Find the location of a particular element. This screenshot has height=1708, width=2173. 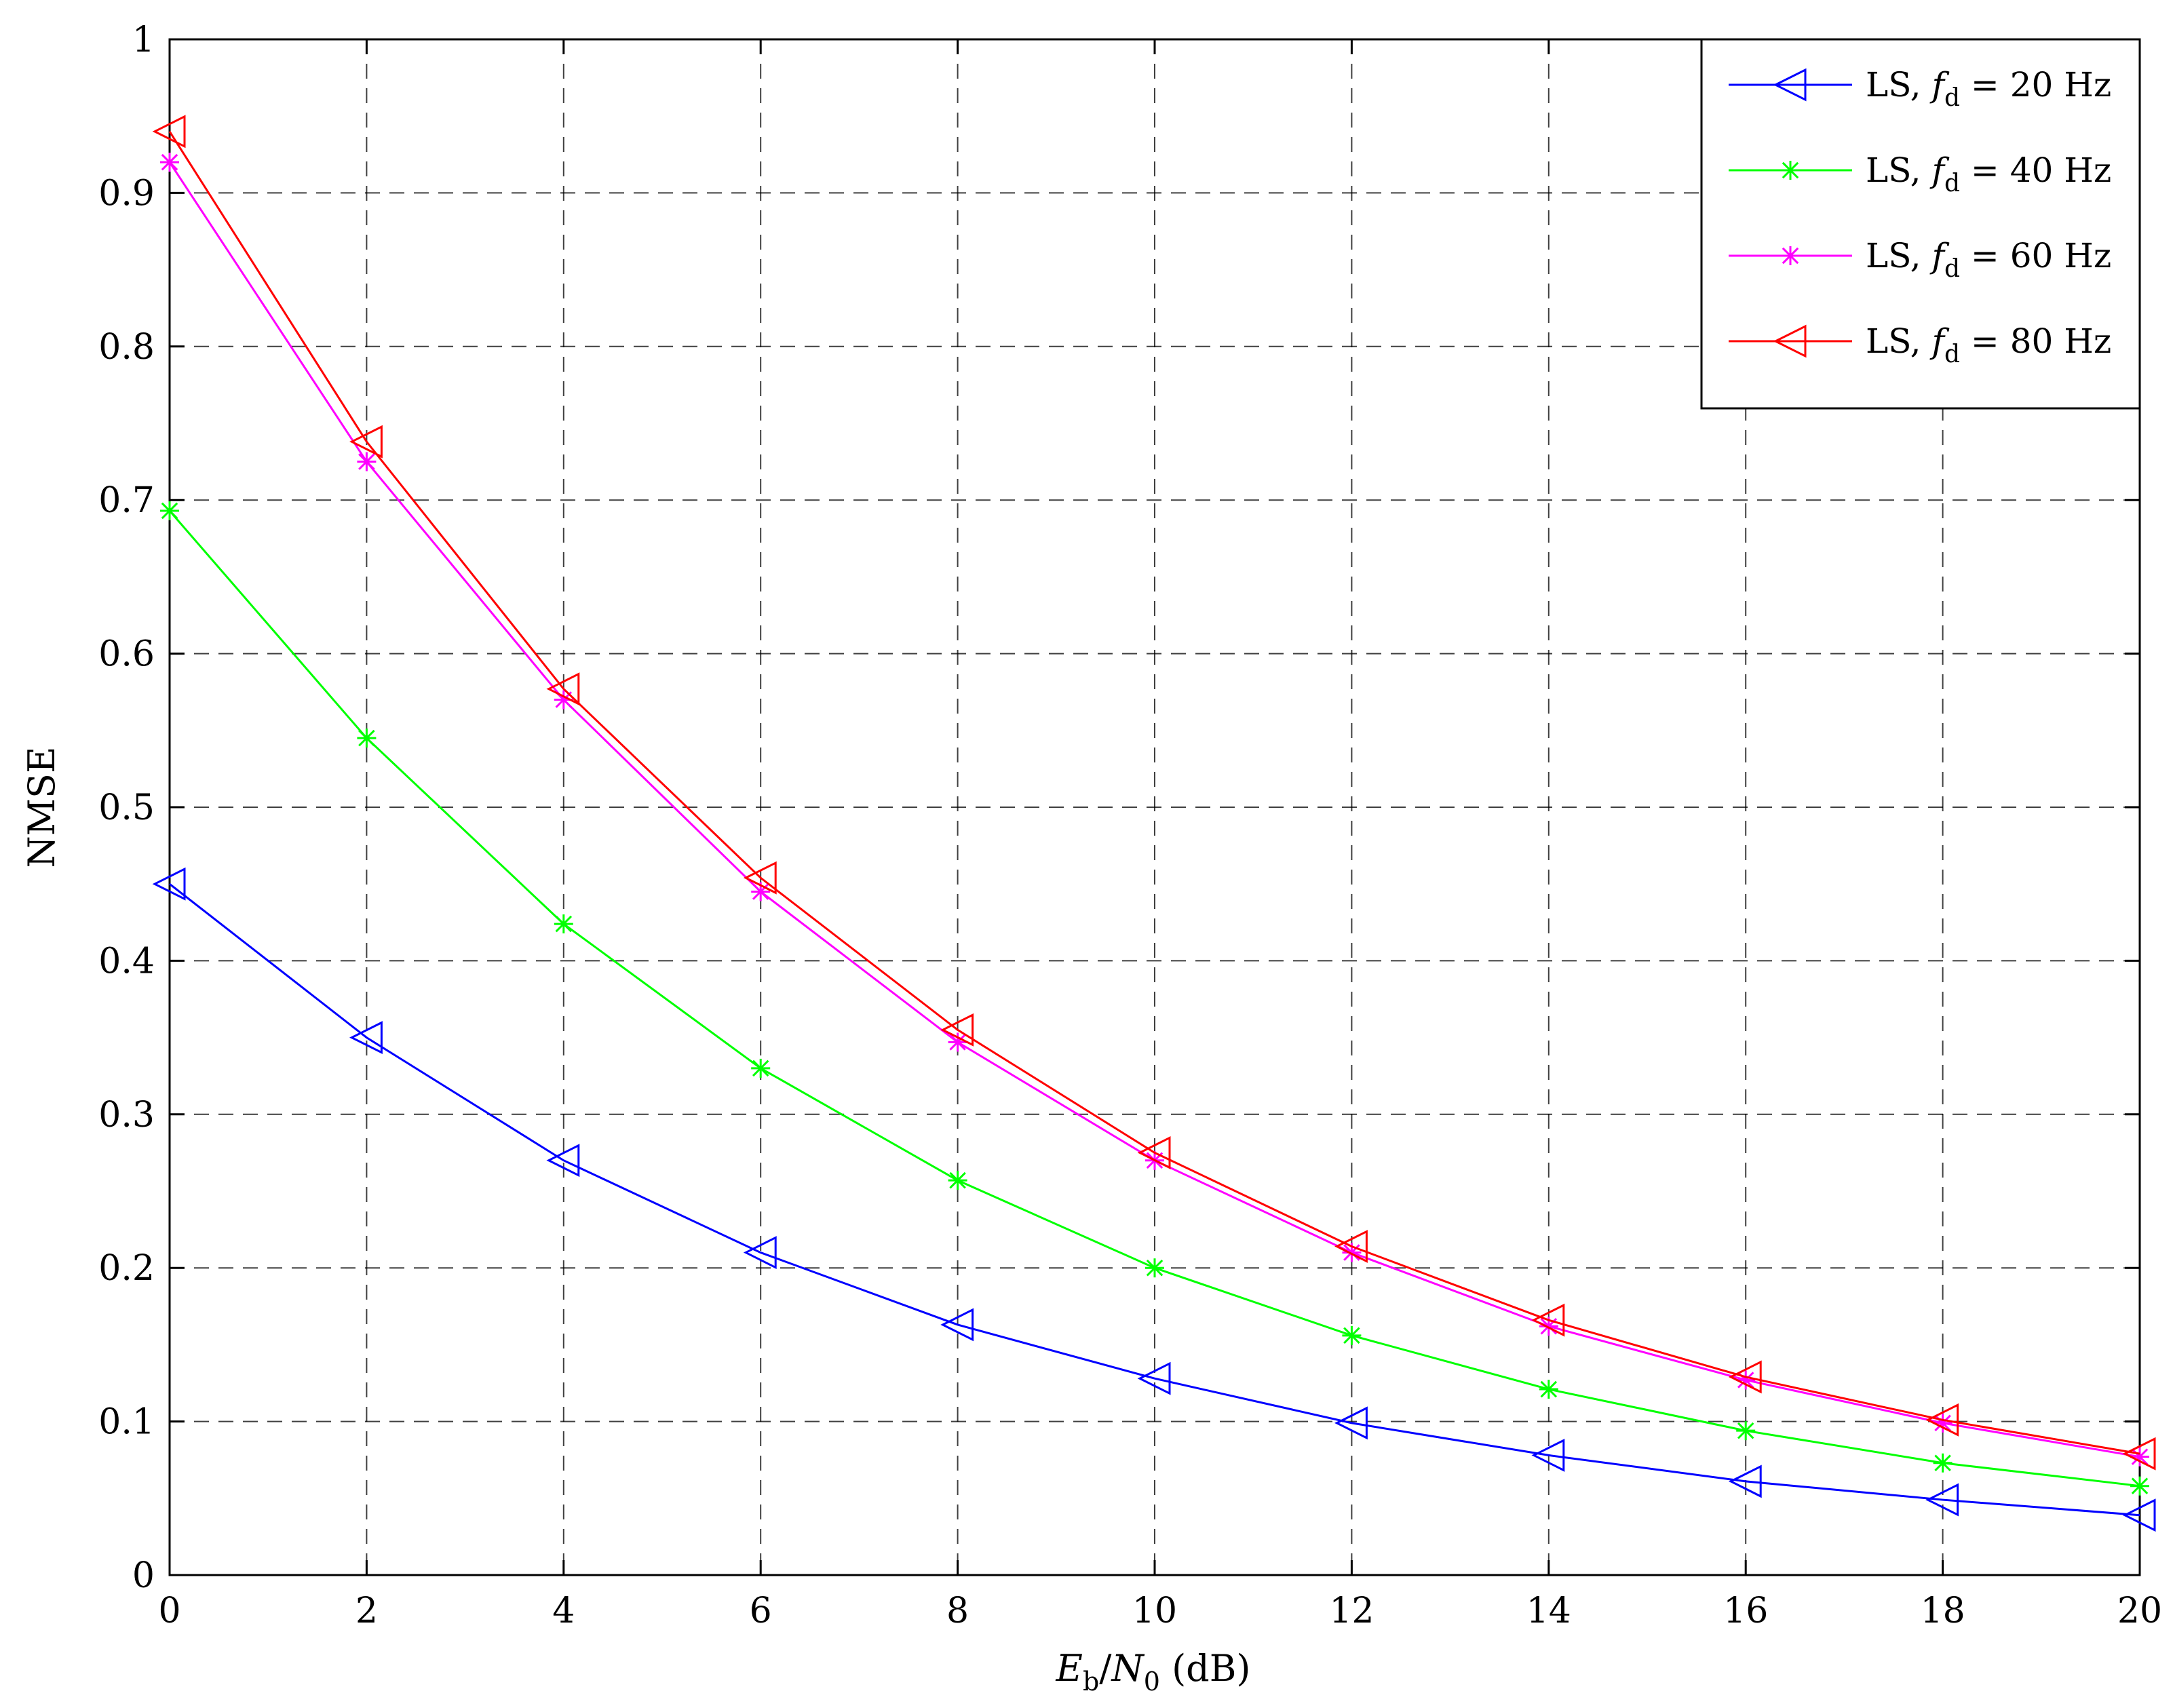

legend-entry: LS, fd = 80 Hz is located at coordinates (1920, 345).